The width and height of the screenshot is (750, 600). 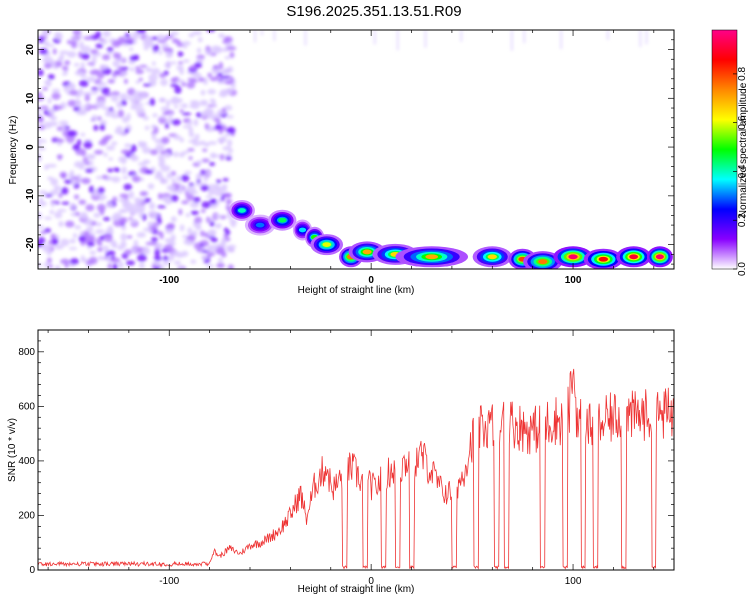 What do you see at coordinates (740, 171) in the screenshot?
I see `colorbar-ticks: 0.0 0.2 0.4 0.6 0.8` at bounding box center [740, 171].